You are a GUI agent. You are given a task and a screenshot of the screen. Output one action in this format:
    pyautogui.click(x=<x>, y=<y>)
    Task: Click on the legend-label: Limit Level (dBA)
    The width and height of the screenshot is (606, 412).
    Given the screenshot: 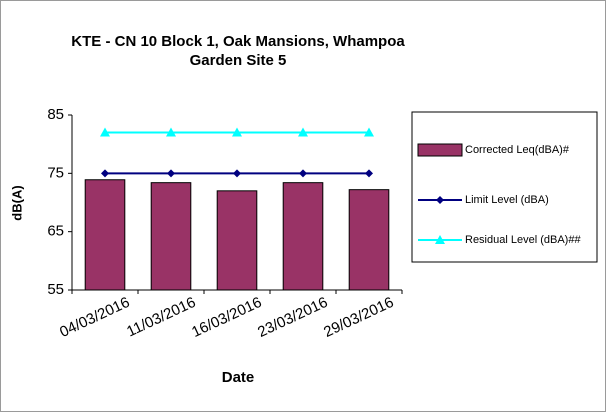 What is the action you would take?
    pyautogui.click(x=507, y=200)
    